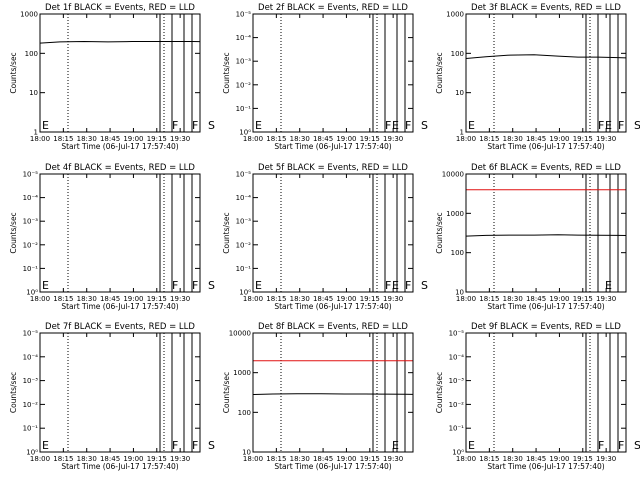  Describe the element at coordinates (333, 8) in the screenshot. I see `panel-title: Det 2f BLACK = Events, RED = LLD` at that location.